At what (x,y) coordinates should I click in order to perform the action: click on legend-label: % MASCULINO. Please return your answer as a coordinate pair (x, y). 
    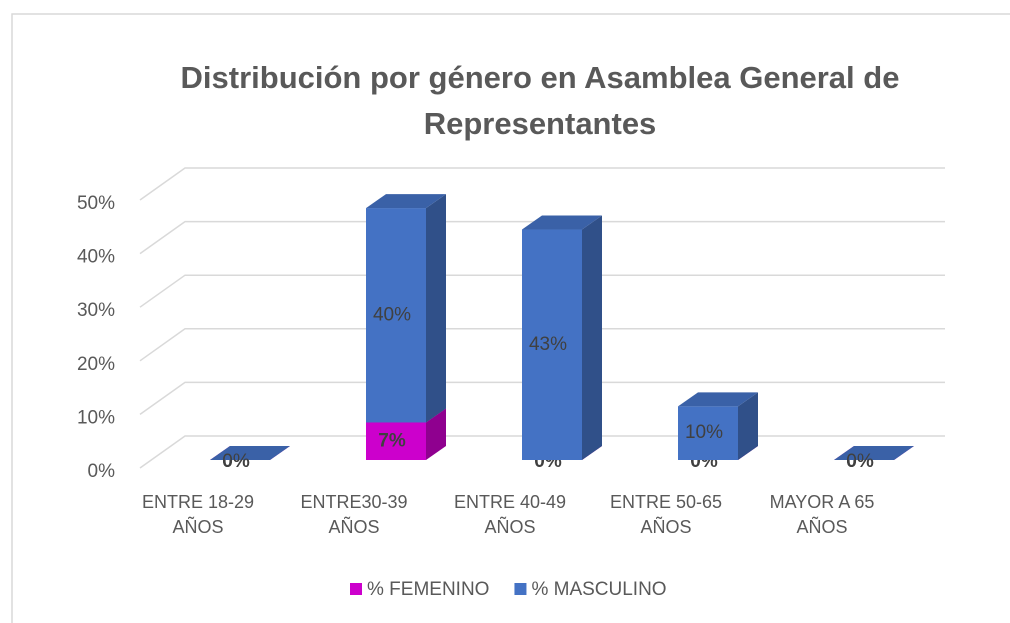
    Looking at the image, I should click on (598, 589).